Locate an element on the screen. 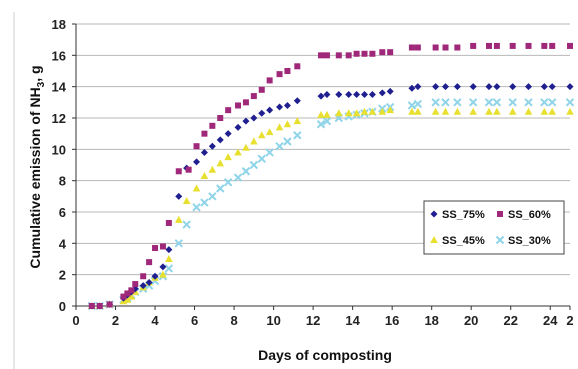  y-axis-title-suffix: , g is located at coordinates (35, 73).